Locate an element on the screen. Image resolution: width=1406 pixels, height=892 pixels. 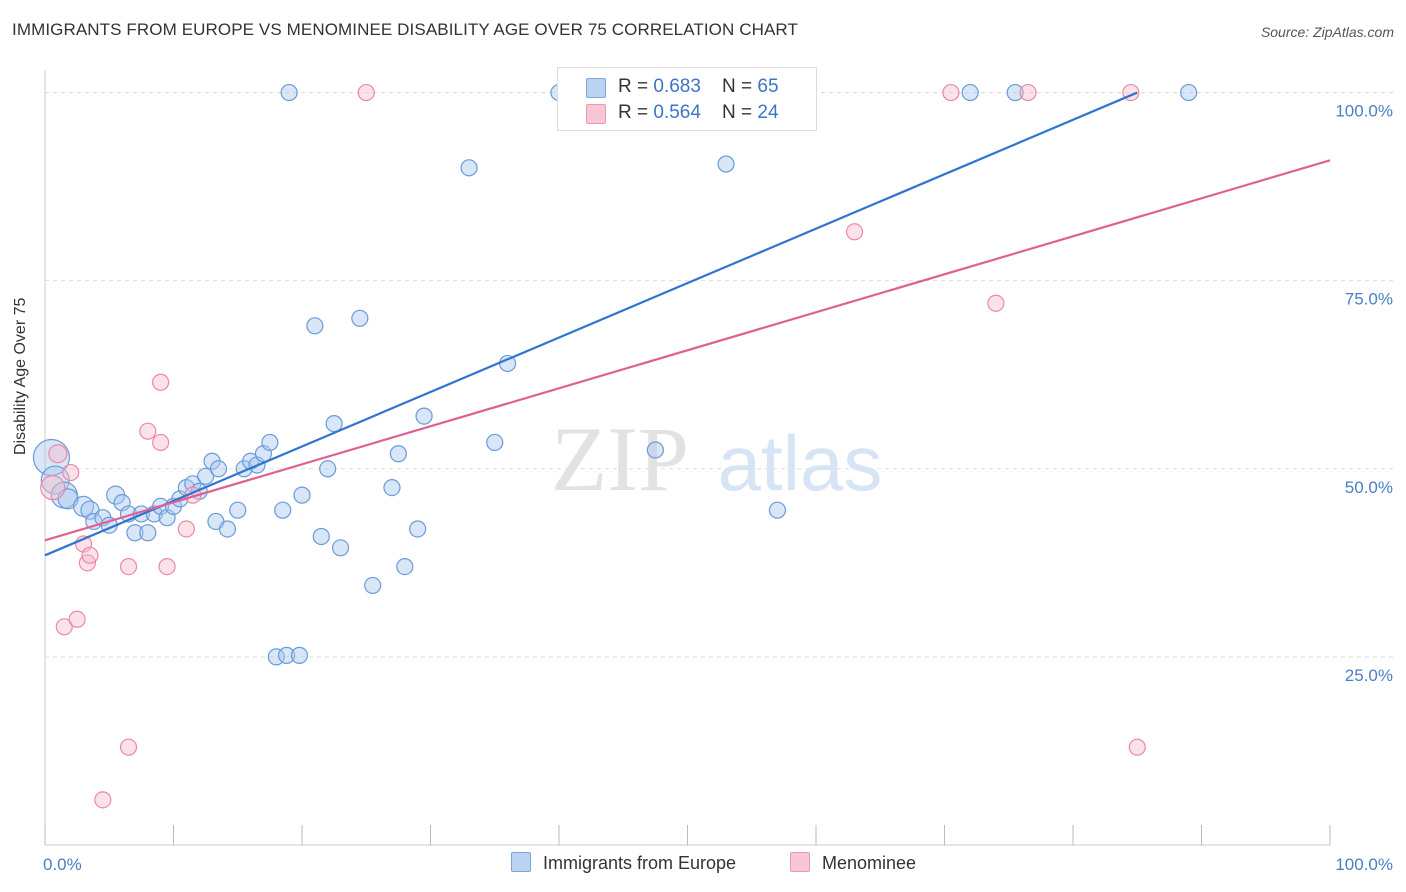
legend-pink-r-label: R = is located at coordinates (636, 112).